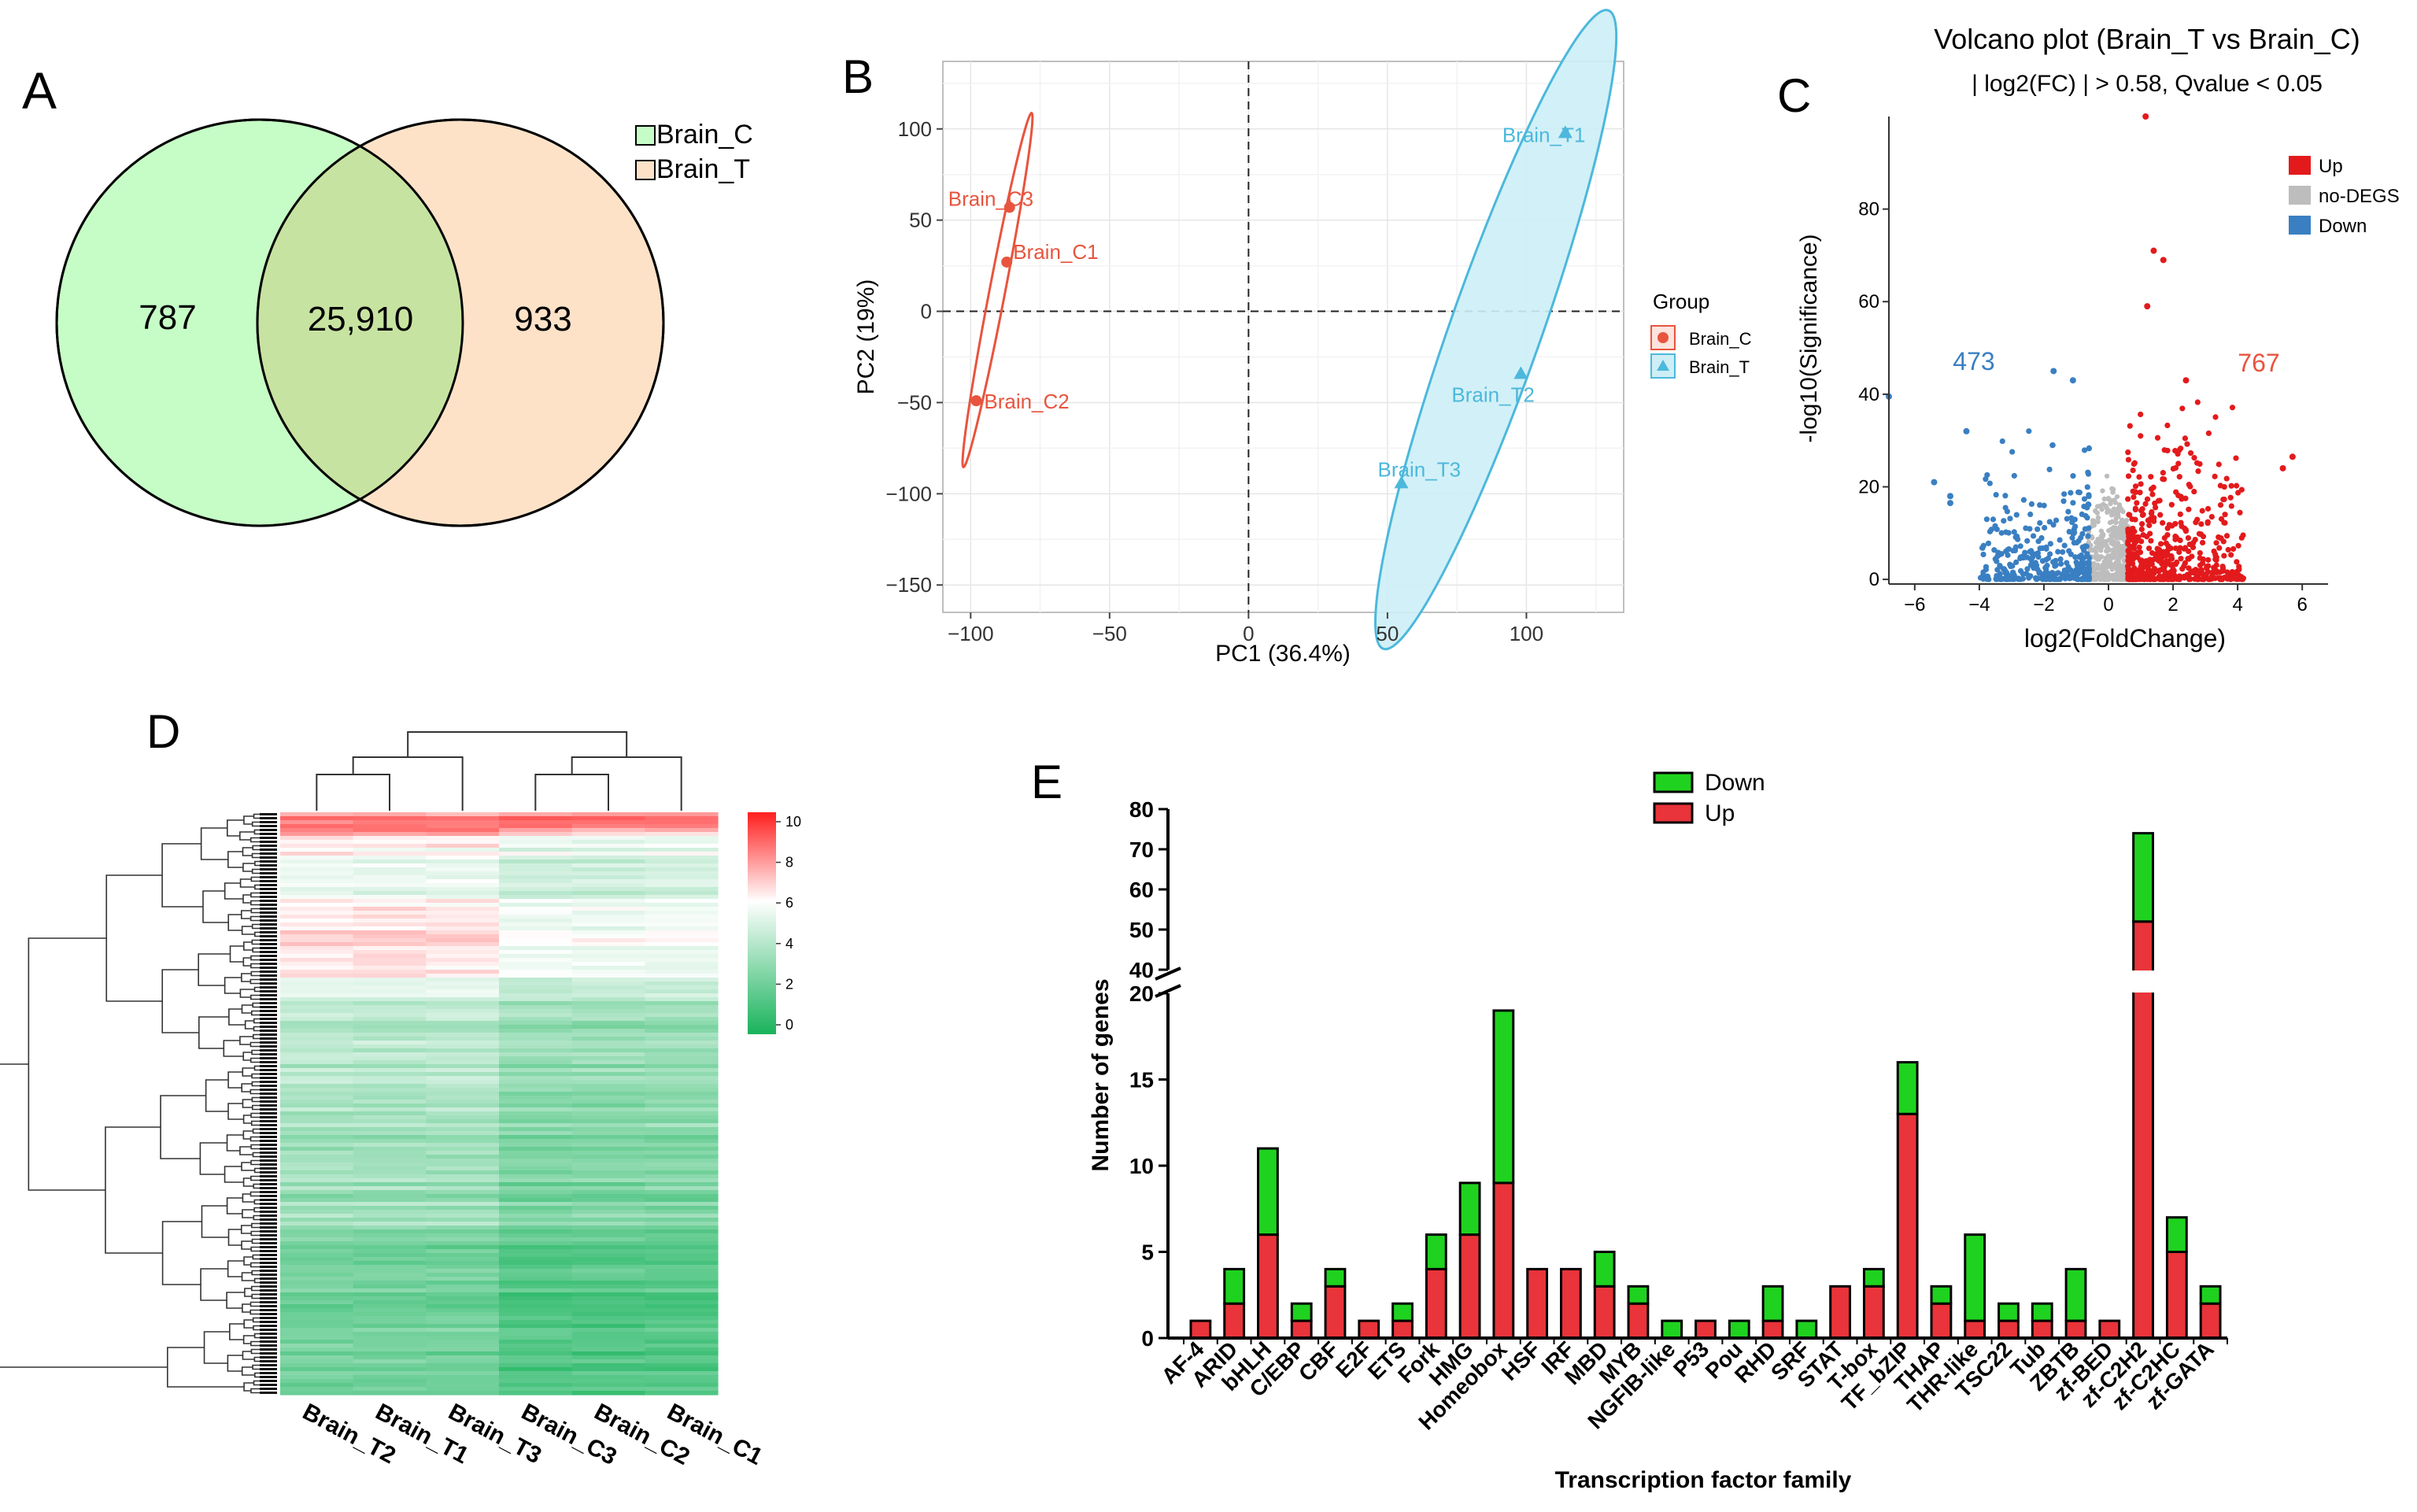 The width and height of the screenshot is (2417, 1512). Describe the element at coordinates (1168, 974) in the screenshot. I see `bar-axis-break-mark` at that location.